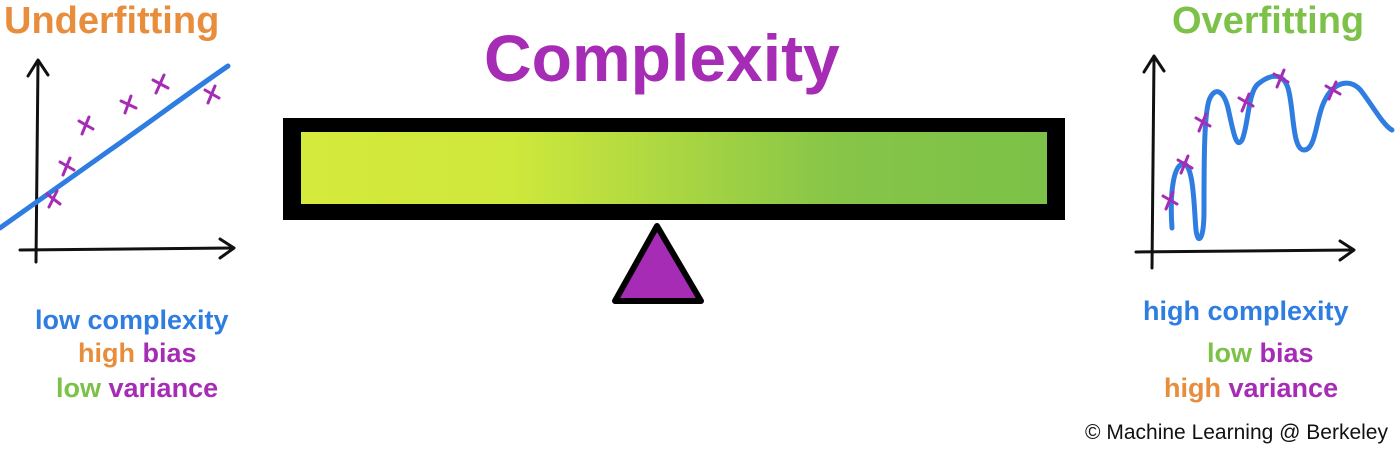  What do you see at coordinates (1268, 21) in the screenshot?
I see `overfitting-title: Overfitting` at bounding box center [1268, 21].